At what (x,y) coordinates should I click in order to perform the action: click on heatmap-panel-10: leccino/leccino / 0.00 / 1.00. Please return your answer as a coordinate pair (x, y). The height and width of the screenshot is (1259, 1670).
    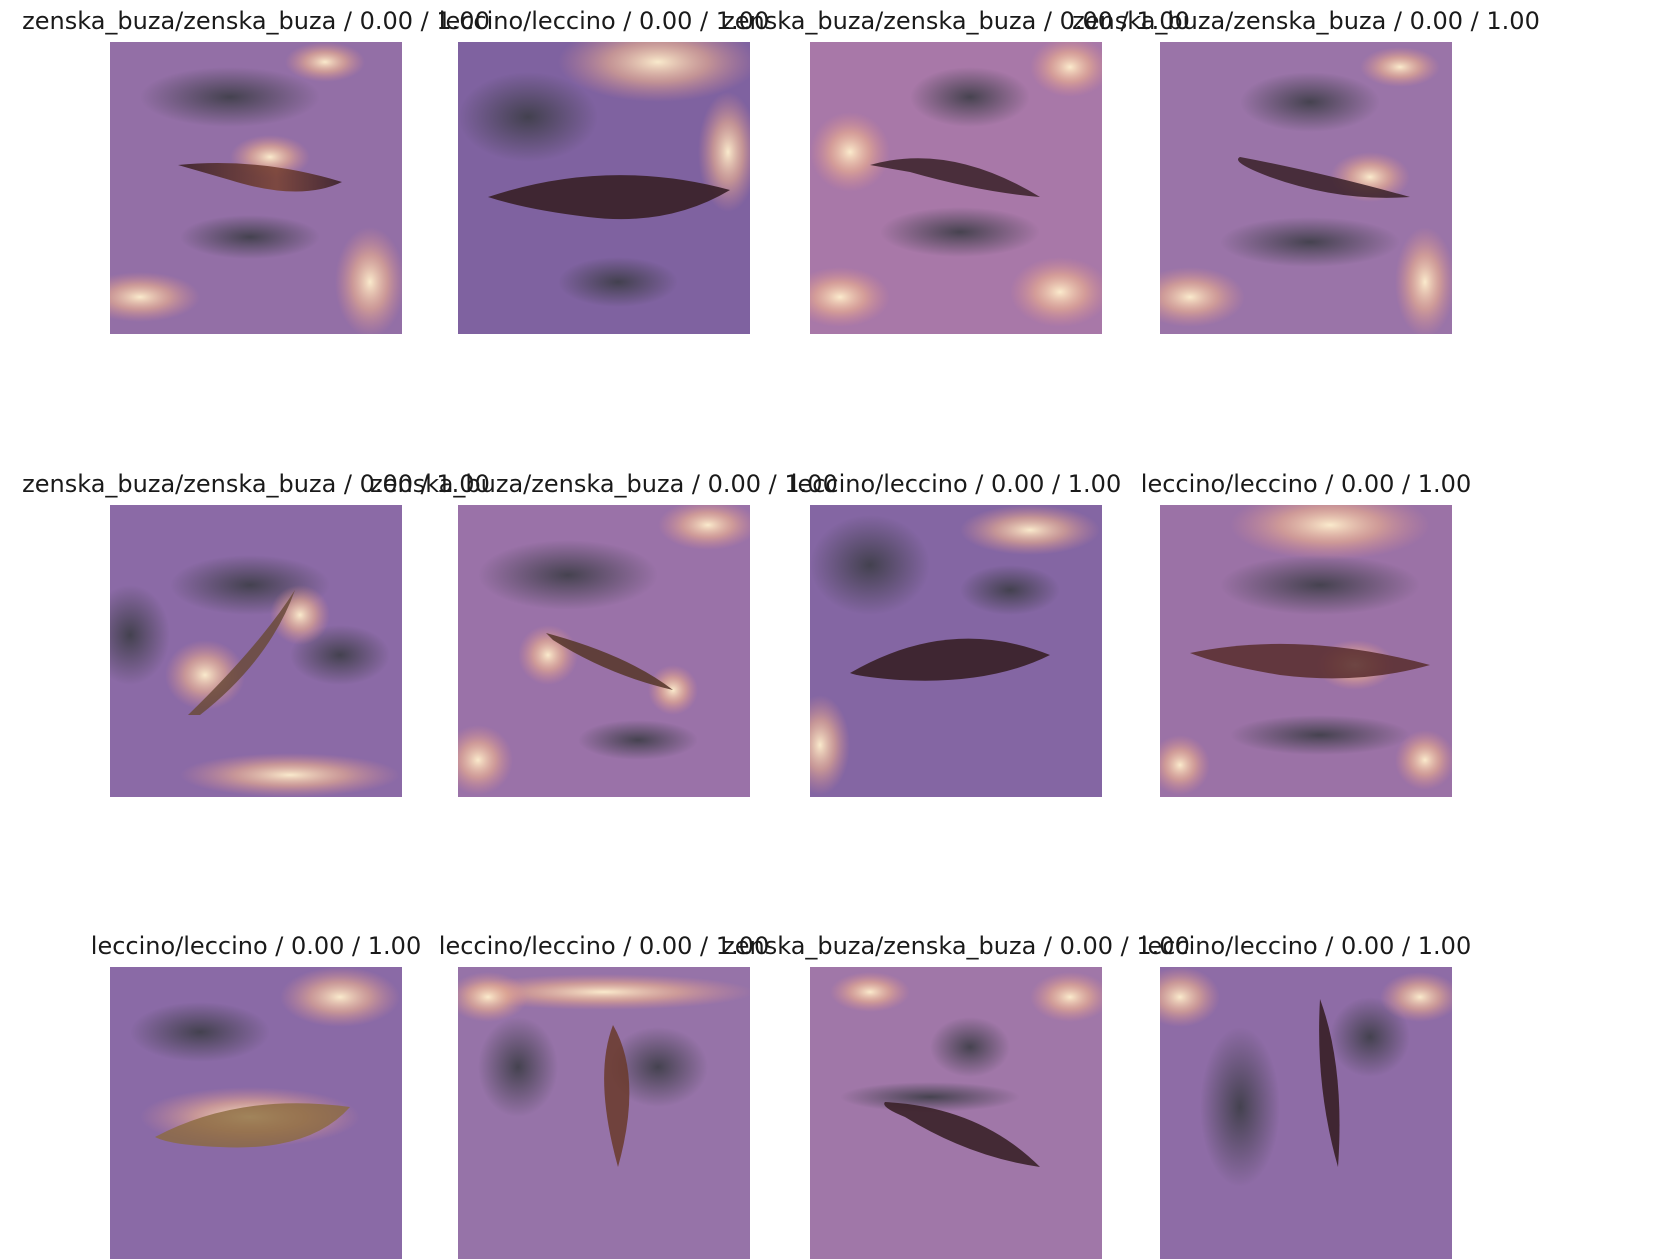
    Looking at the image, I should click on (604, 1095).